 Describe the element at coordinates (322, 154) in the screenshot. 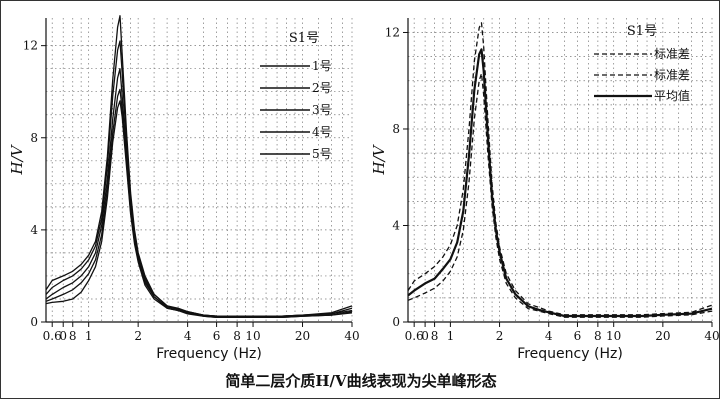

I see `legend-label: 5号` at that location.